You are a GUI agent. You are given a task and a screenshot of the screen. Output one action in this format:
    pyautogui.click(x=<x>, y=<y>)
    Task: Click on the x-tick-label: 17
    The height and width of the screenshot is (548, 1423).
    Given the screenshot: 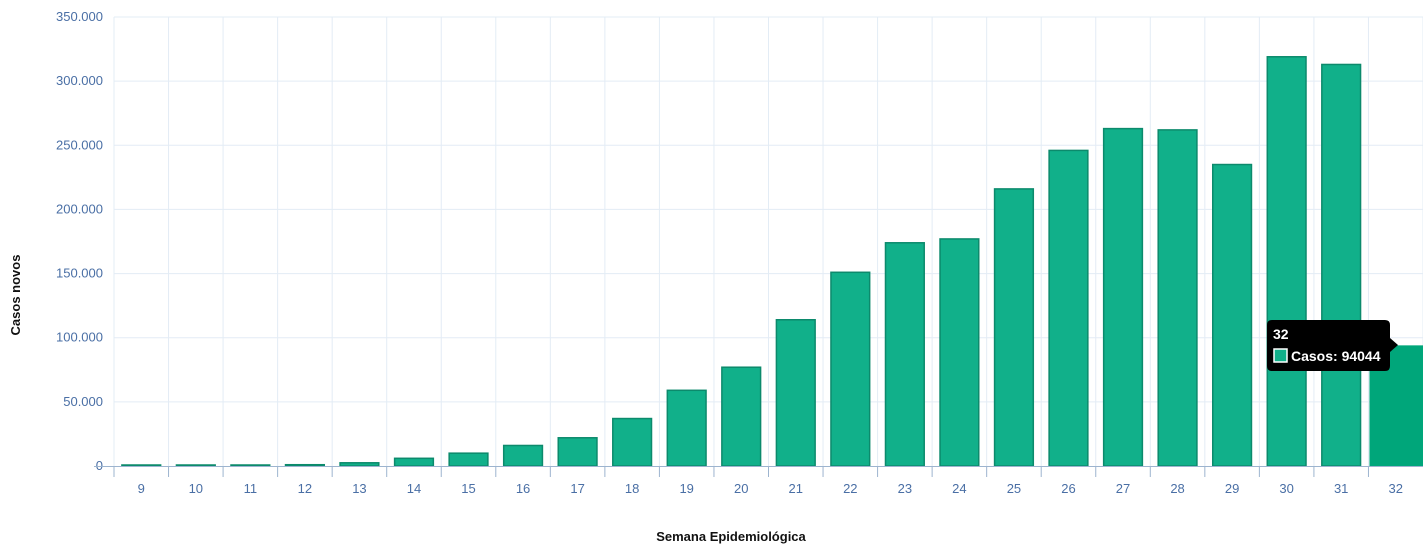 What is the action you would take?
    pyautogui.click(x=577, y=488)
    